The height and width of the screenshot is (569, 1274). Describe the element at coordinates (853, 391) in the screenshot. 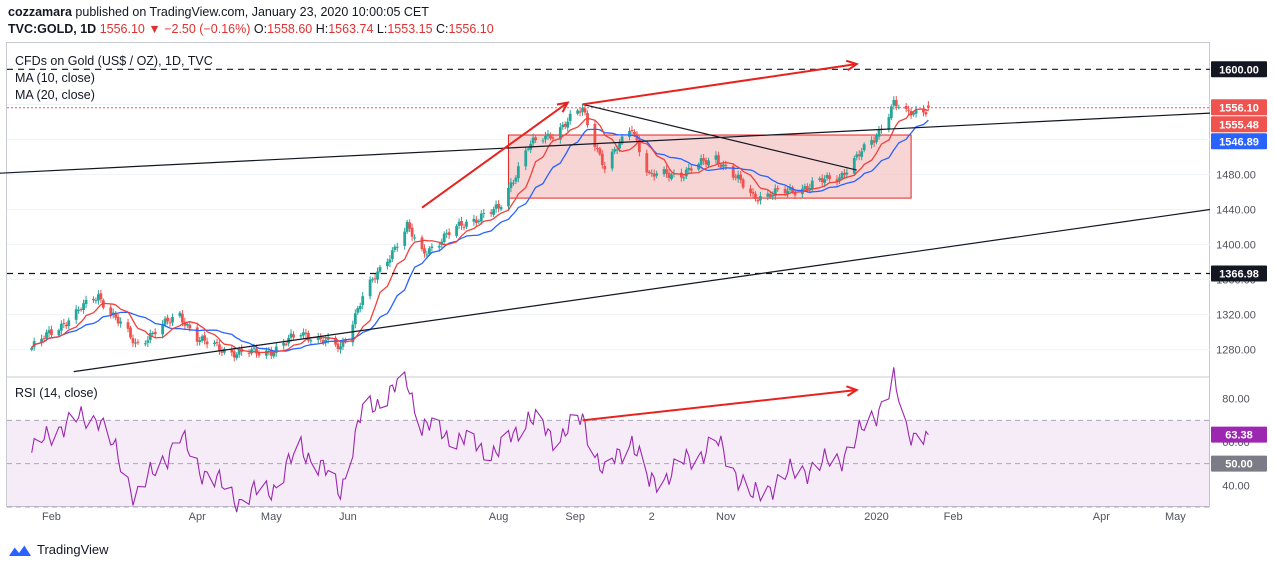

I see `arrow-head` at that location.